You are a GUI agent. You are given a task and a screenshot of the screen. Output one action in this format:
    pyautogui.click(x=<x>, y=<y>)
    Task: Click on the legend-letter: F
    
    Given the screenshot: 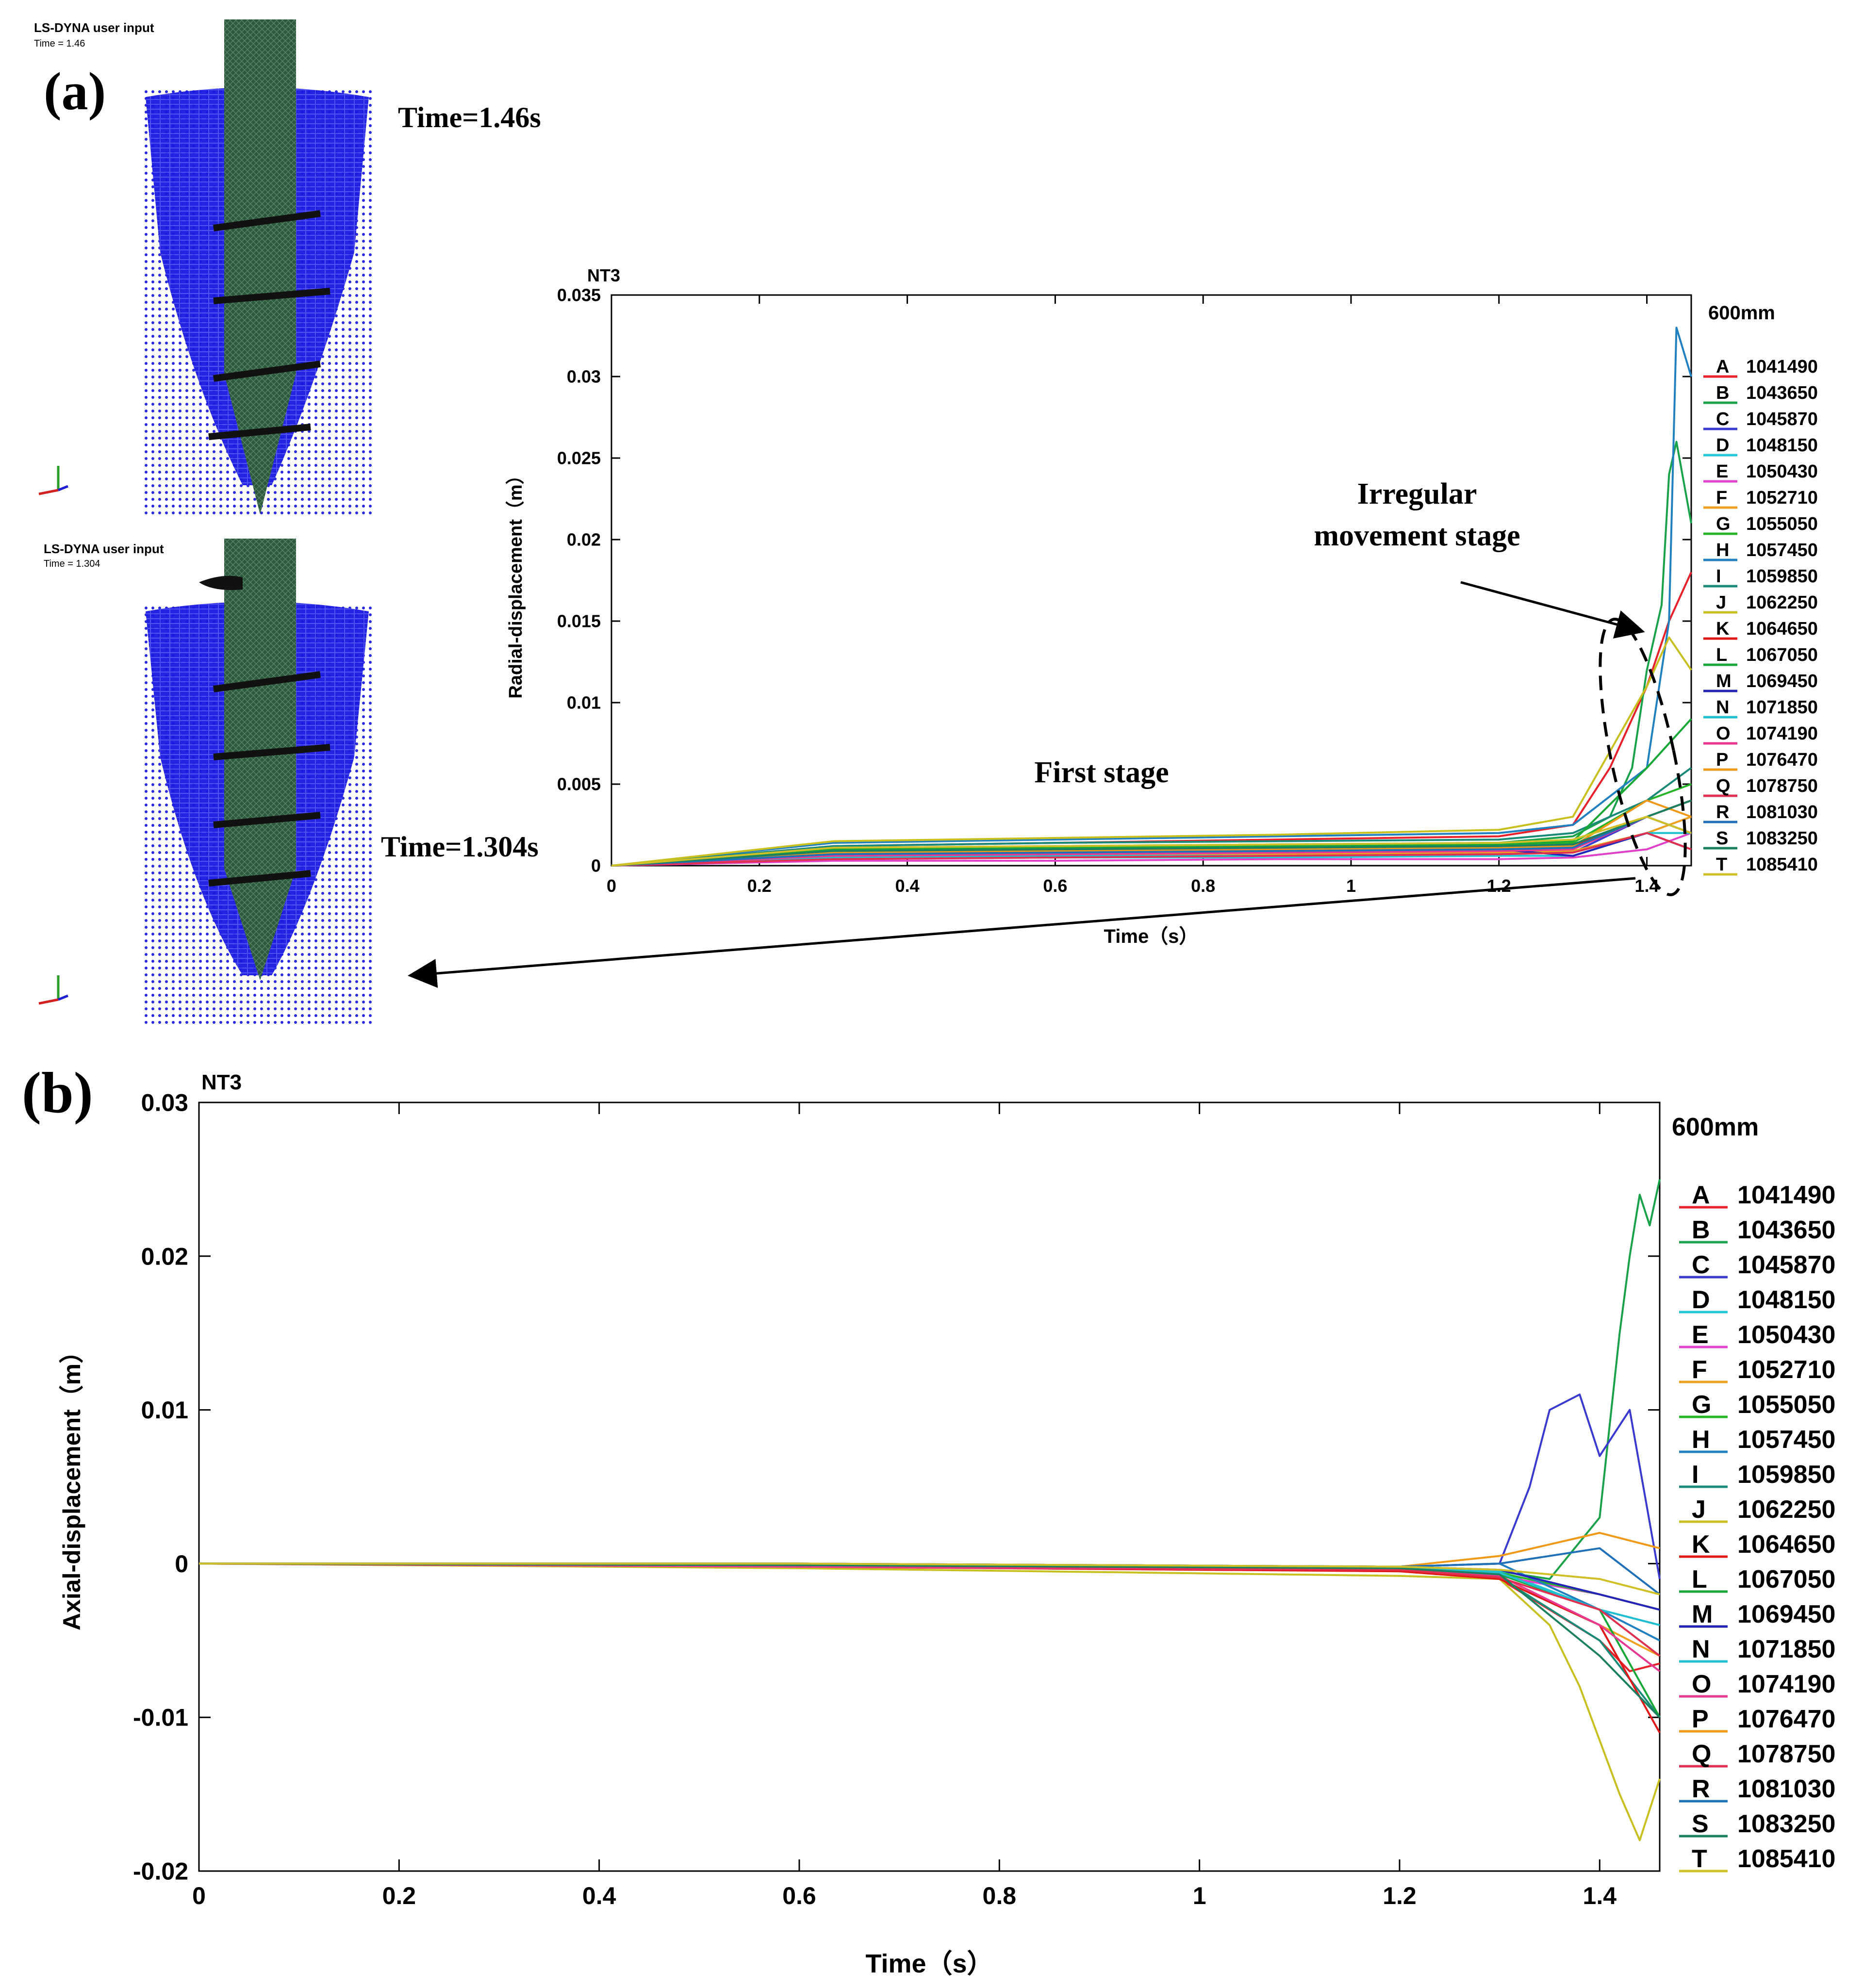 What is the action you would take?
    pyautogui.click(x=1699, y=1370)
    